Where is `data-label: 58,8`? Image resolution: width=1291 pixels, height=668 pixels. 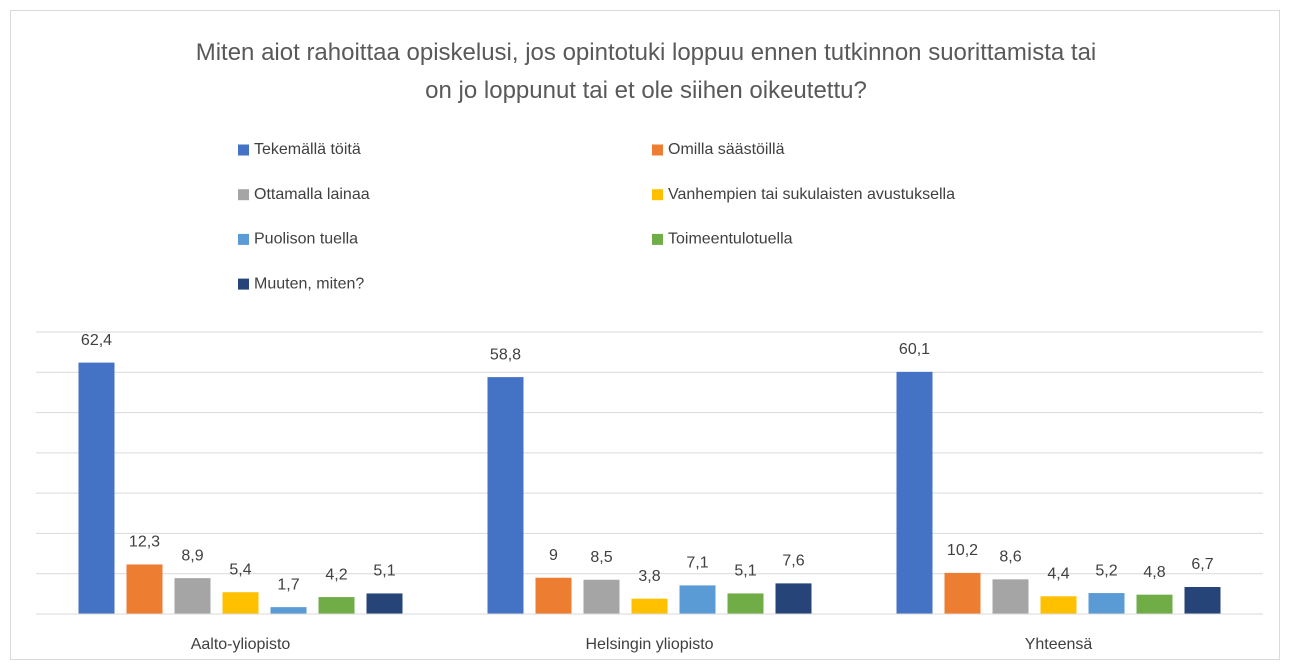 data-label: 58,8 is located at coordinates (505, 354).